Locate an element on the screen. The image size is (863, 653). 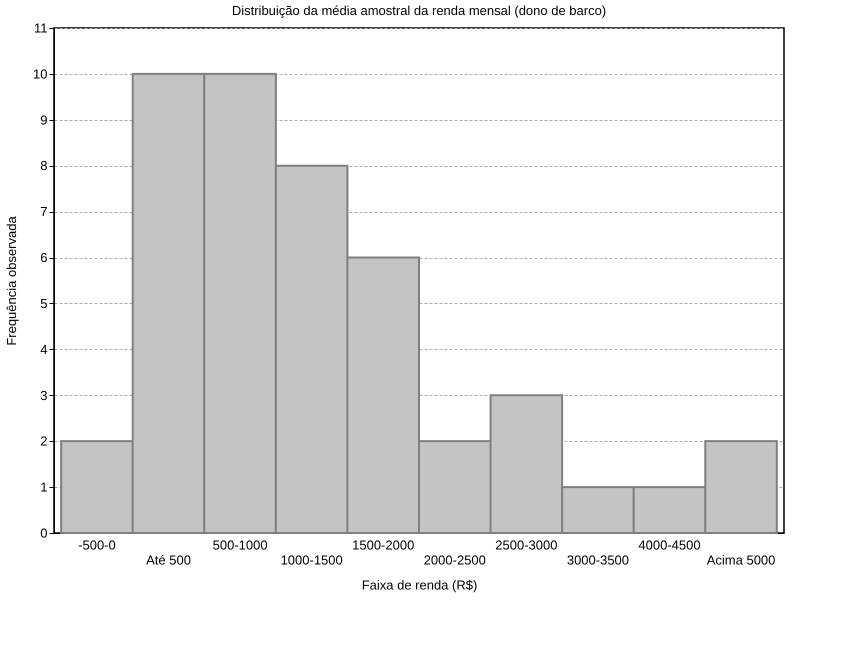
x-tick-label: -500-0 is located at coordinates (97, 545).